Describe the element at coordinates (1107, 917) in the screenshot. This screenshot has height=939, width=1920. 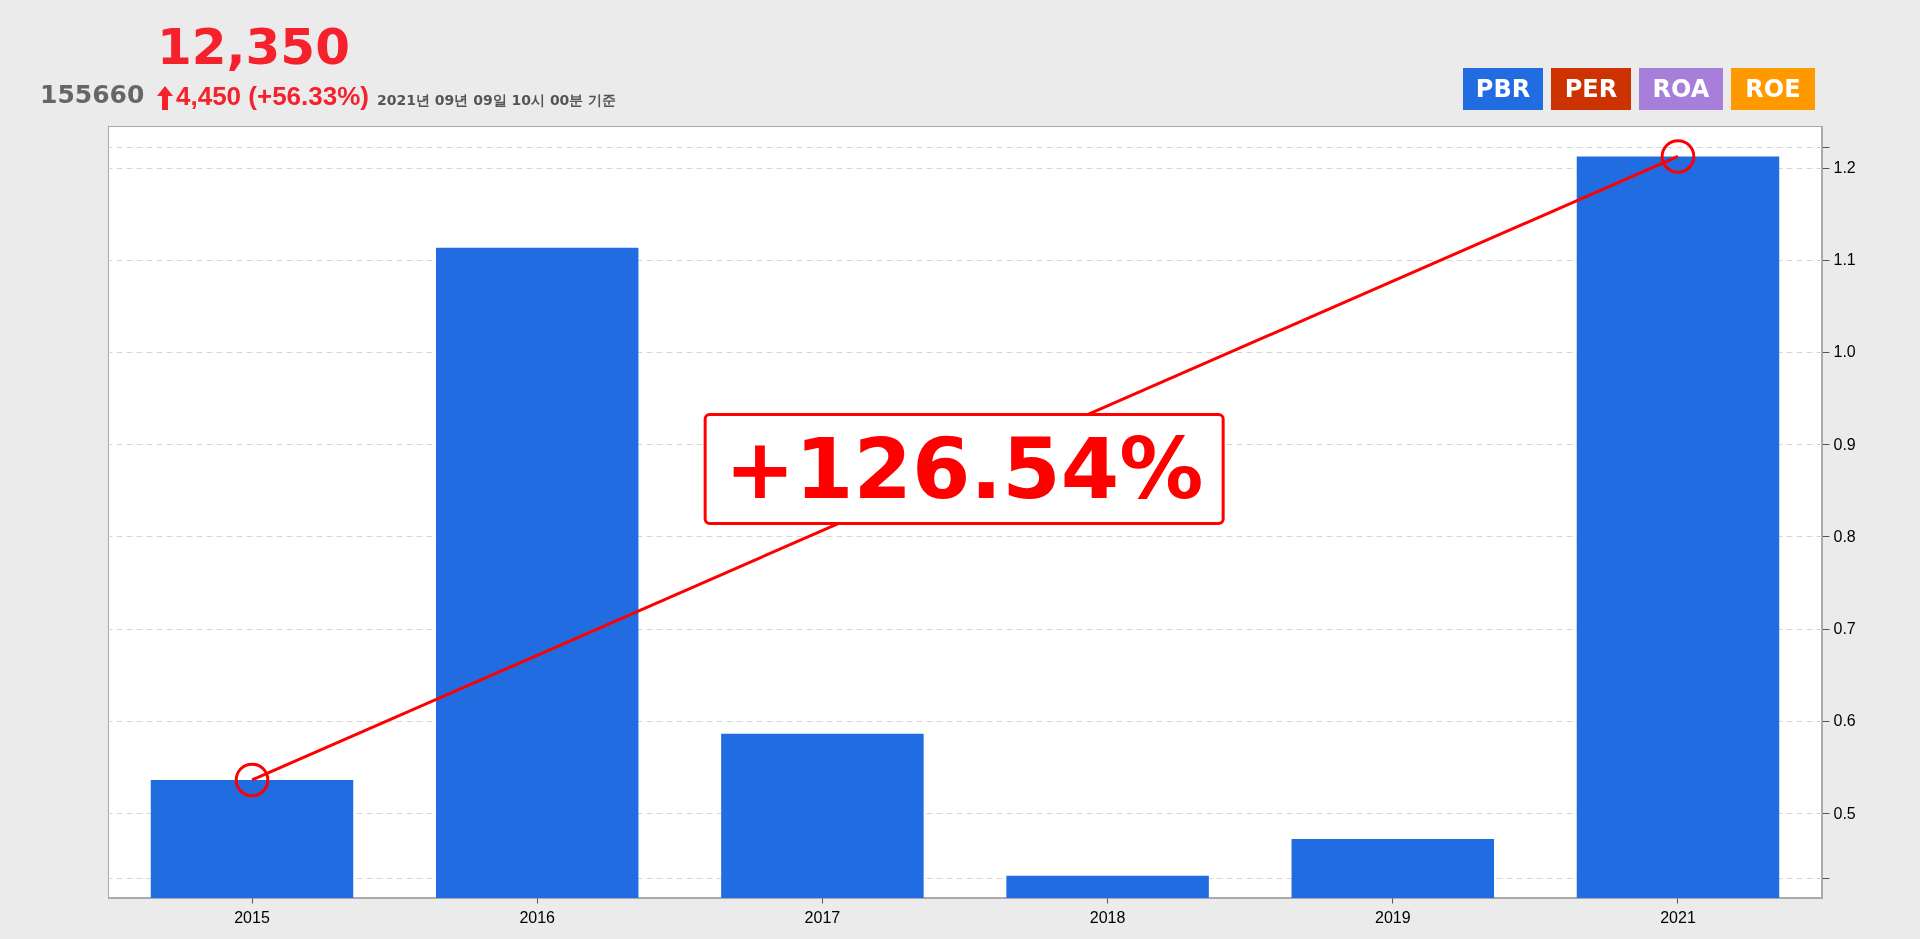
I see `x-tick-label: 2018` at that location.